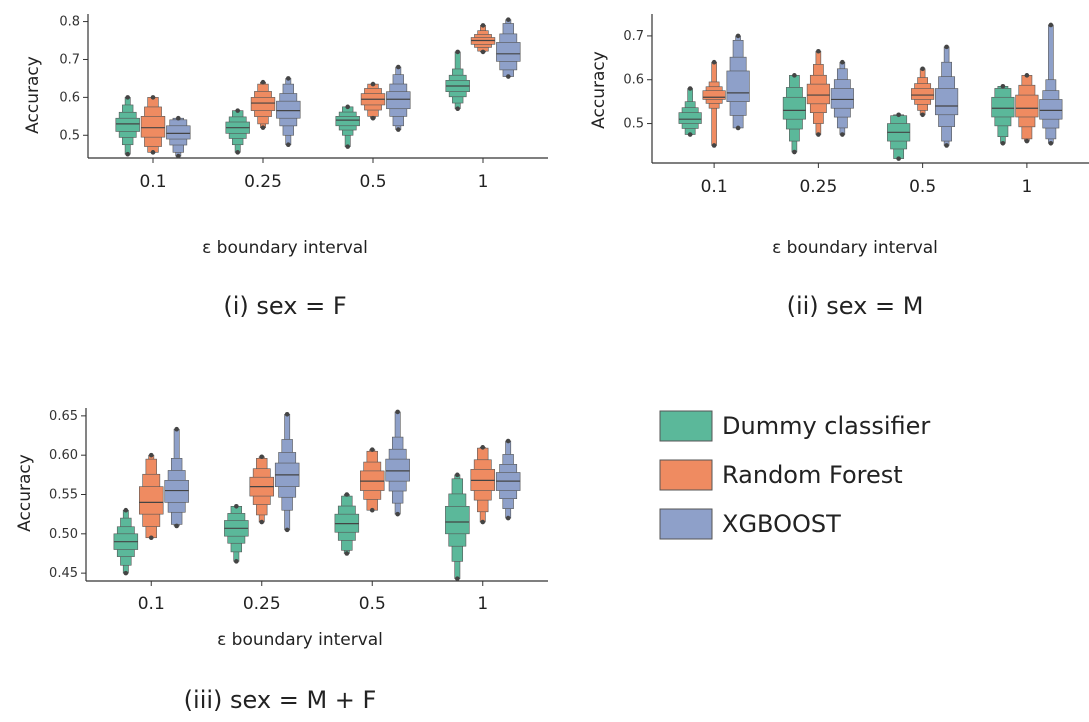 This screenshot has width=1089, height=722. Describe the element at coordinates (63, 495) in the screenshot. I see `y-tick-label: 0.55` at that location.